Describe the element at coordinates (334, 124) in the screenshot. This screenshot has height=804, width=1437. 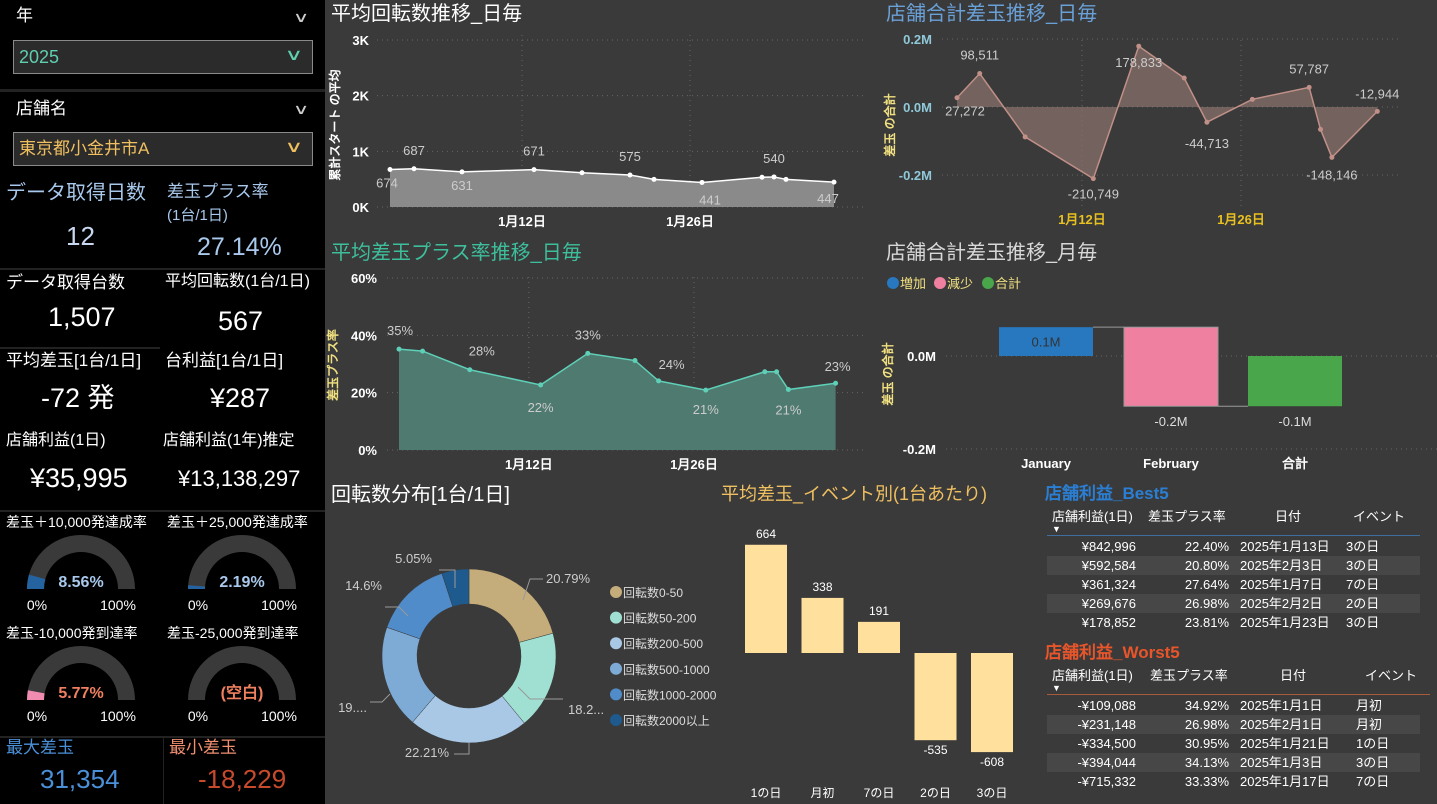
I see `y-axis-title: 累計スタート の平均` at that location.